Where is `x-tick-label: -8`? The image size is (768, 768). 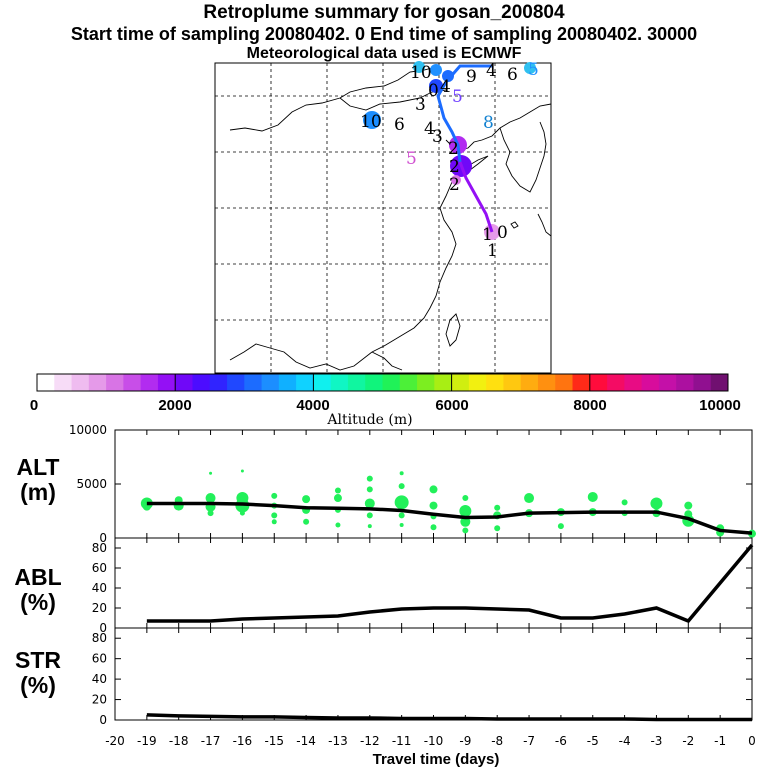 x-tick-label: -8 is located at coordinates (497, 741).